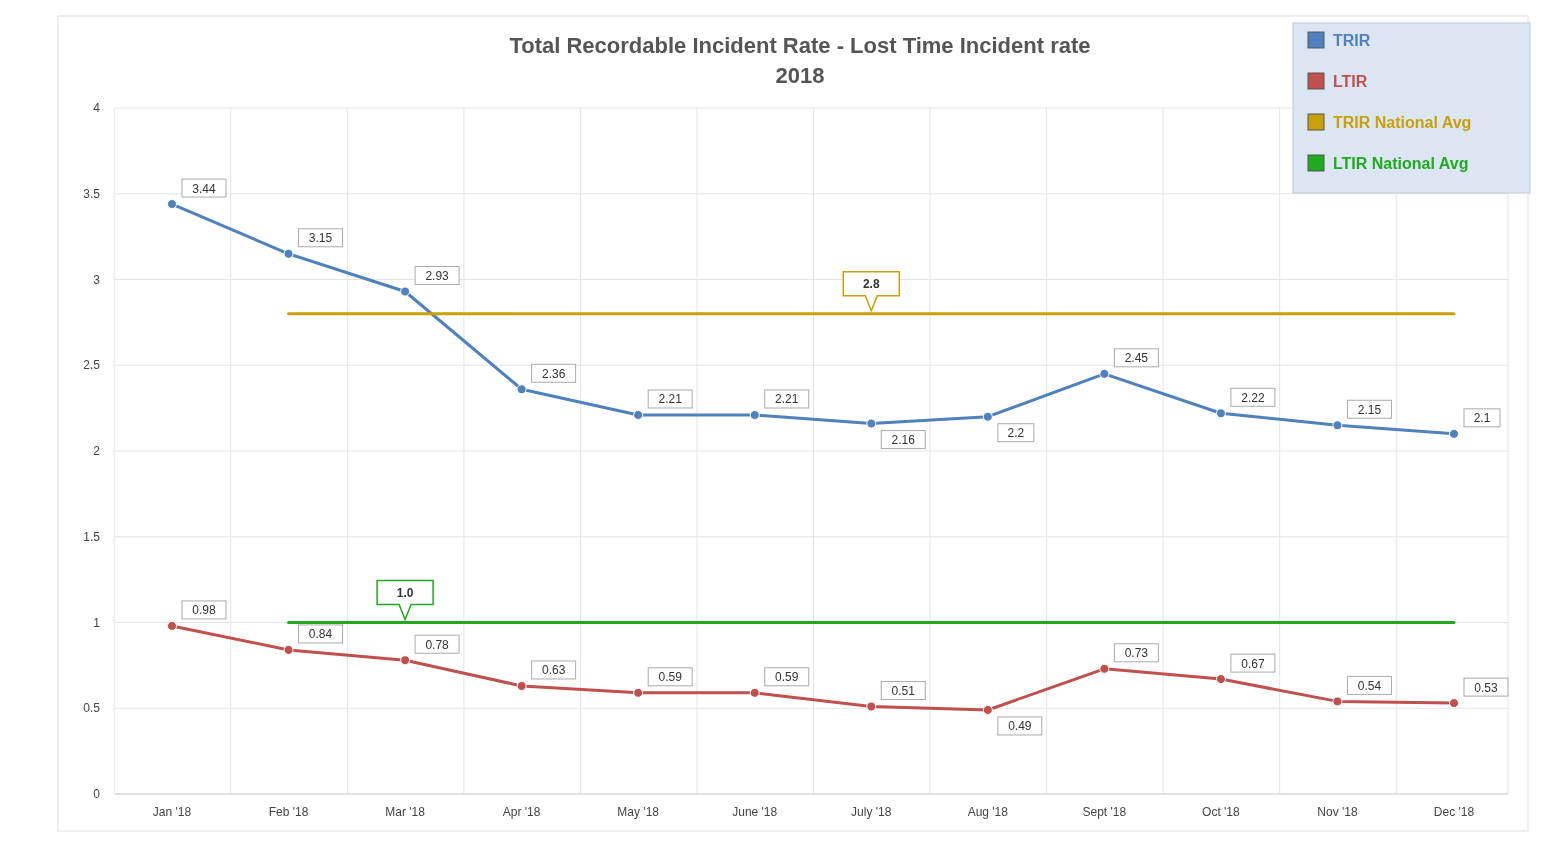  What do you see at coordinates (92, 193) in the screenshot?
I see `y-tick-label: 3.5` at bounding box center [92, 193].